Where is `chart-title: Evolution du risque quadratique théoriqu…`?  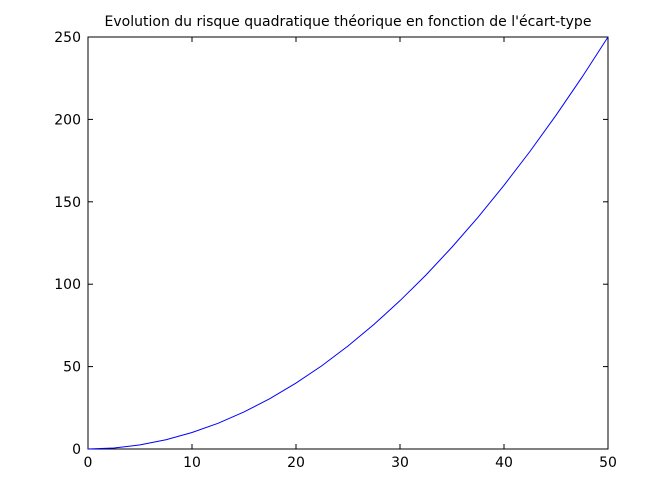
chart-title: Evolution du risque quadratique théoriqu… is located at coordinates (348, 22).